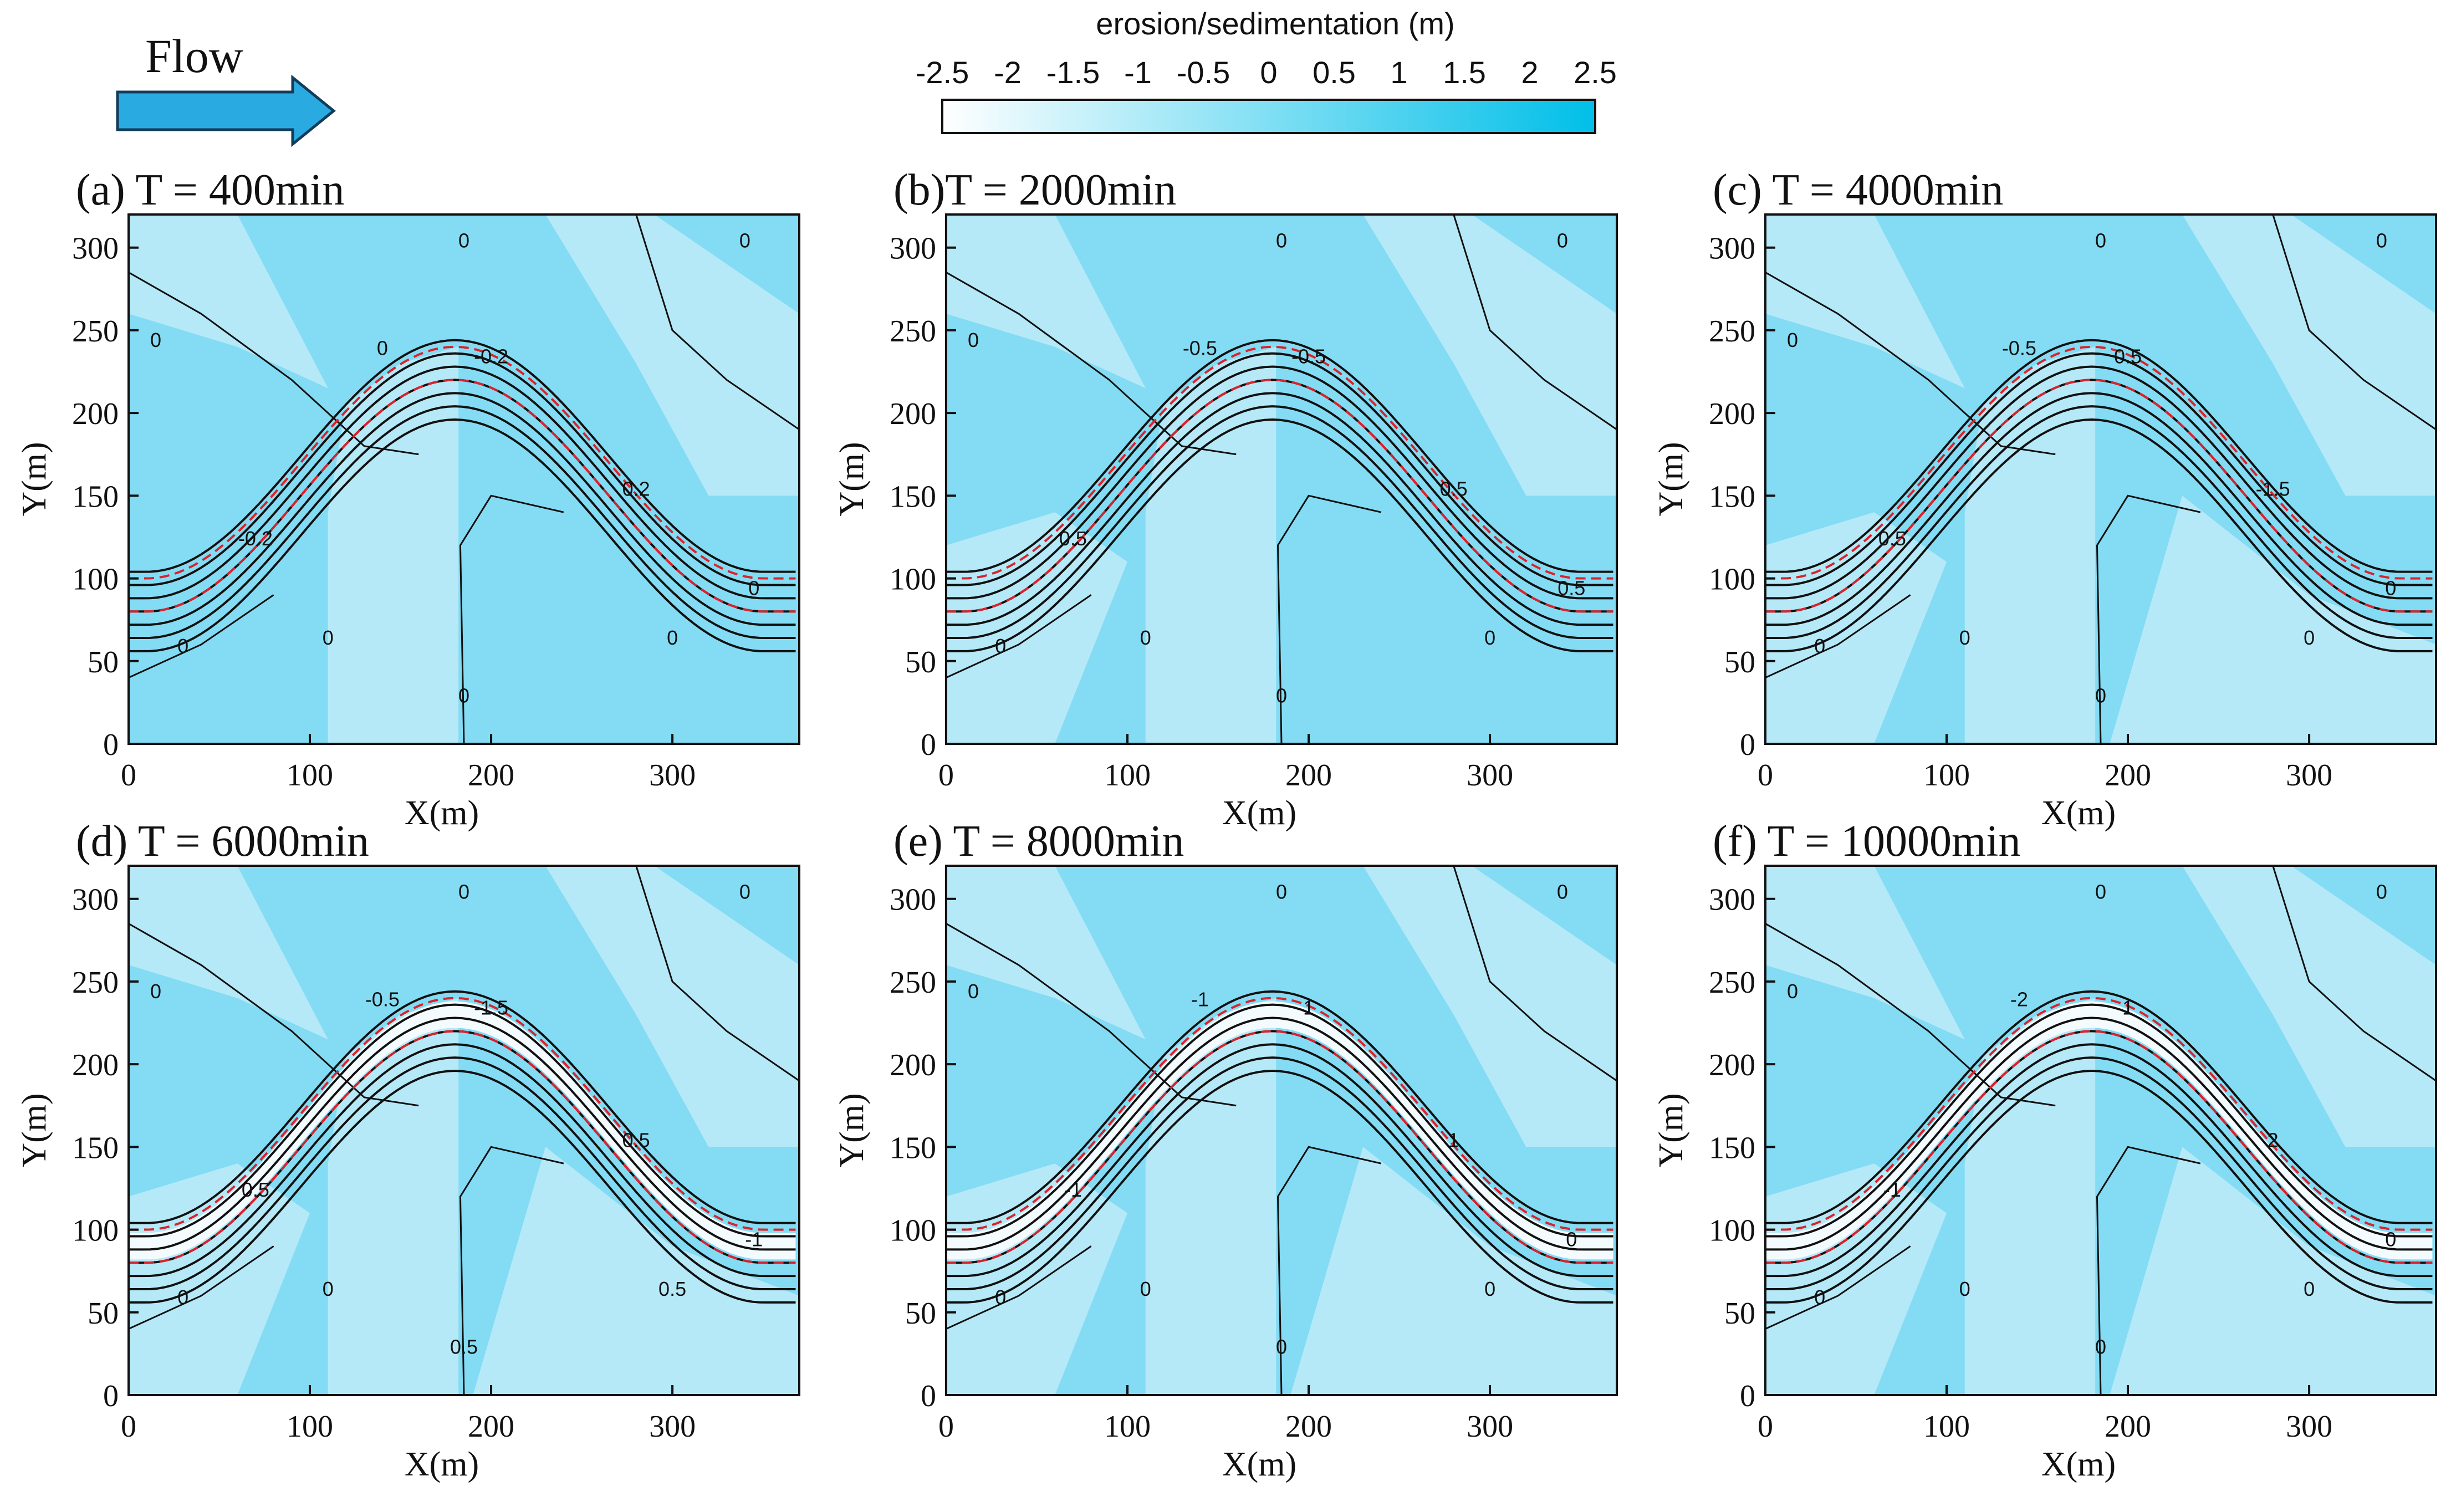  Describe the element at coordinates (95, 1148) in the screenshot. I see `y-tick-label: 150` at that location.